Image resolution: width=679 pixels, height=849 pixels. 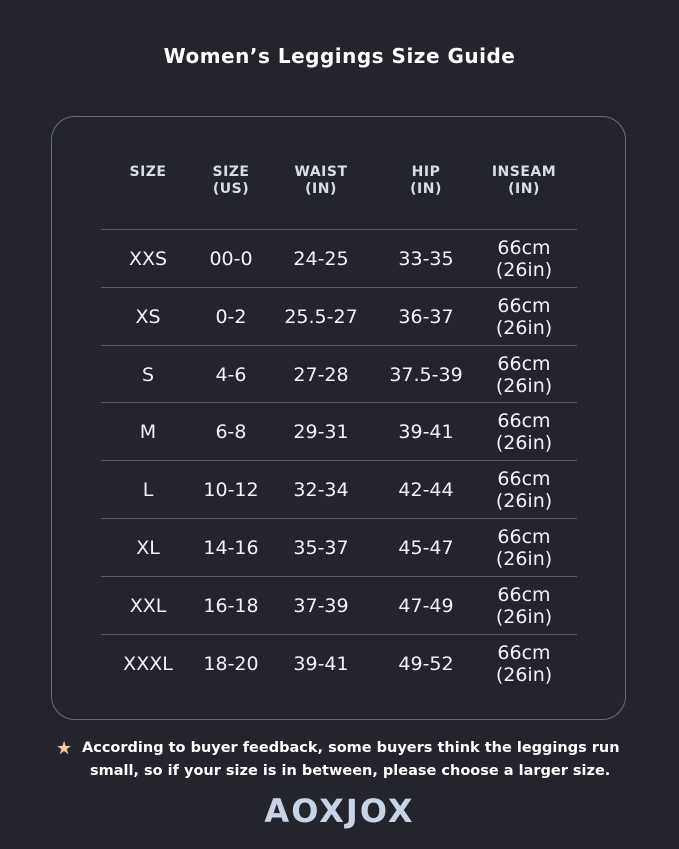 What do you see at coordinates (148, 316) in the screenshot?
I see `table-cell: XS` at bounding box center [148, 316].